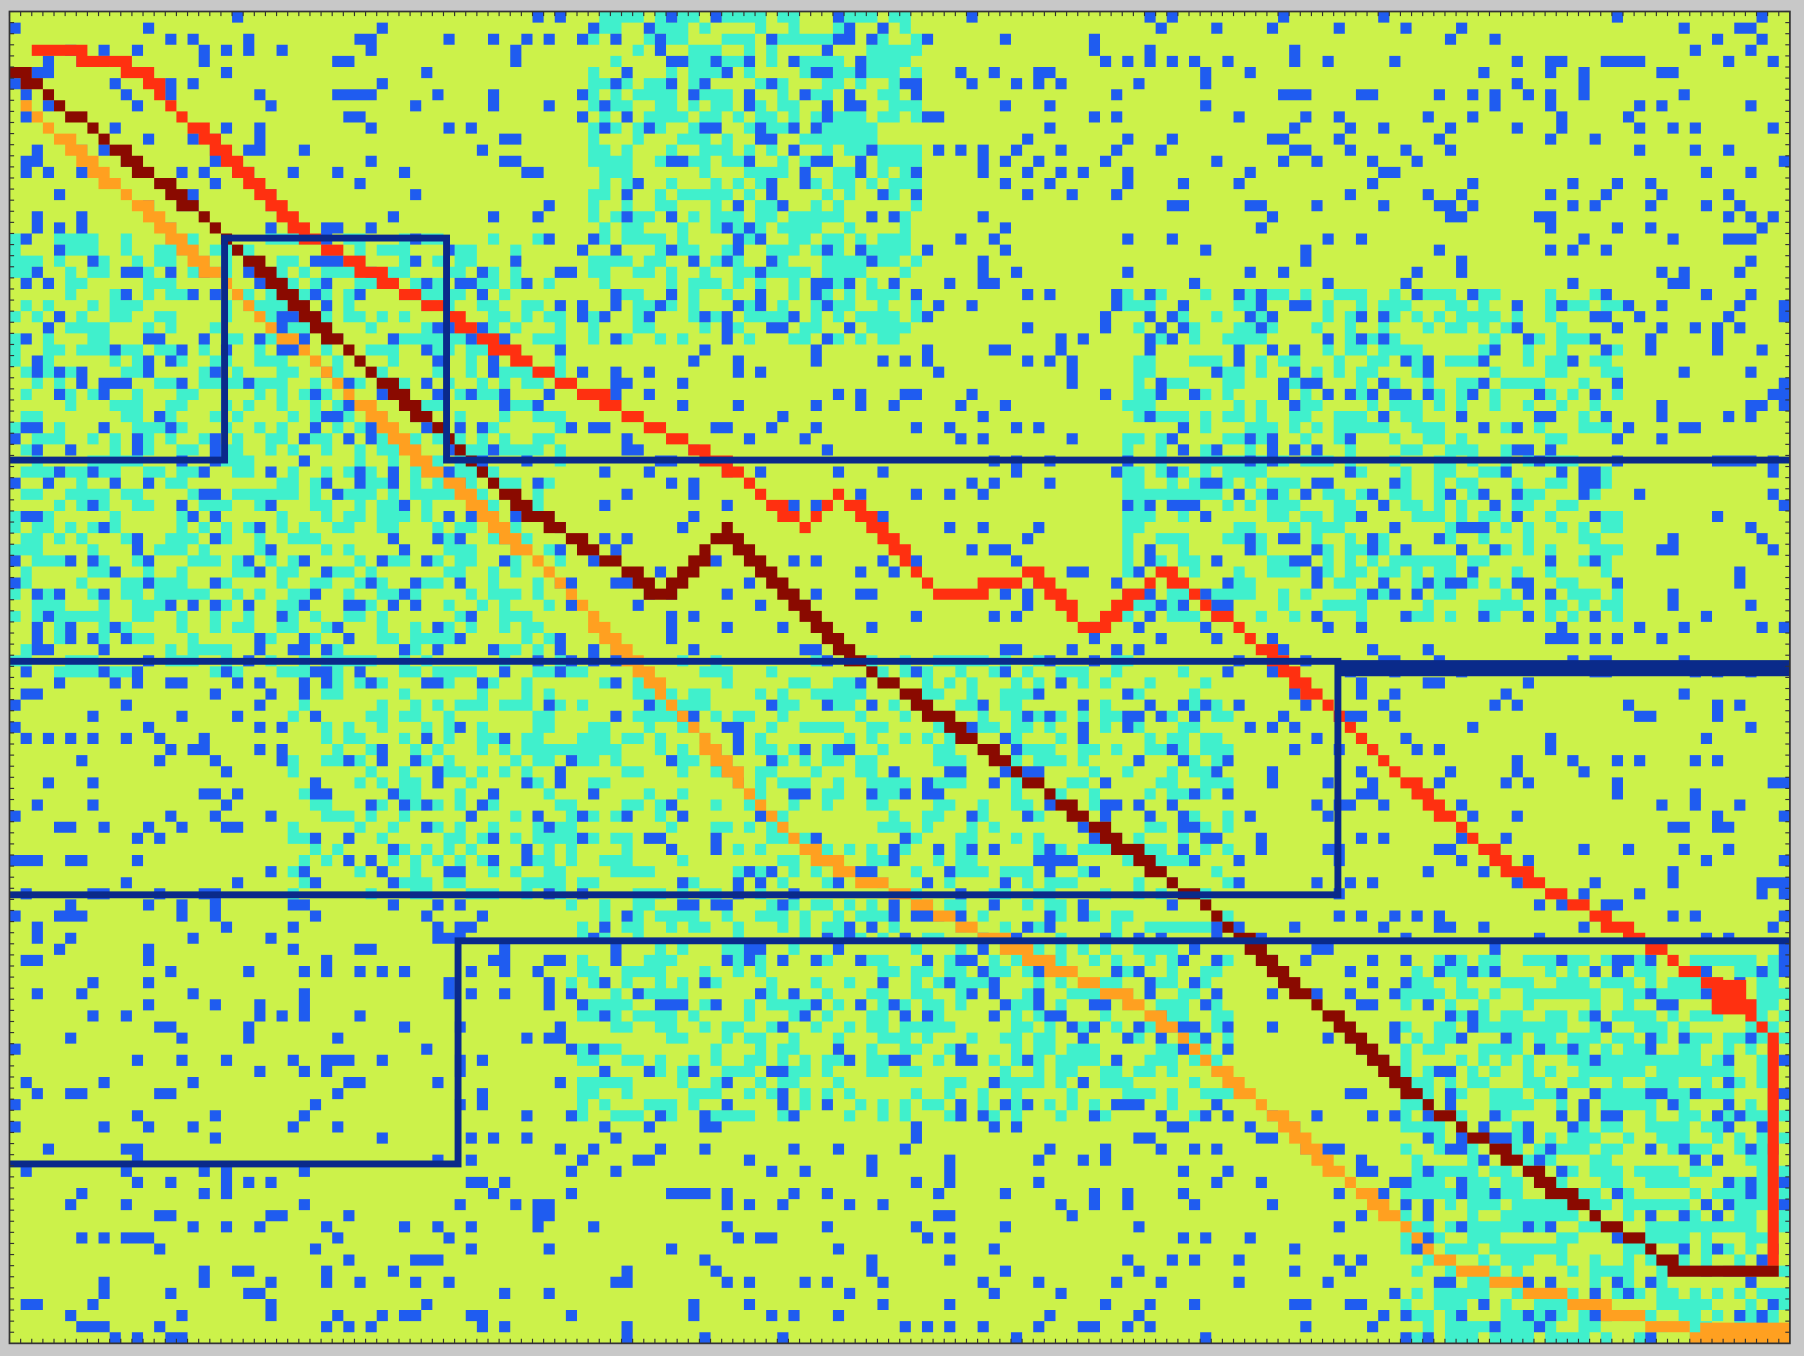  I want to click on orange-block, so click(1745, 1333).